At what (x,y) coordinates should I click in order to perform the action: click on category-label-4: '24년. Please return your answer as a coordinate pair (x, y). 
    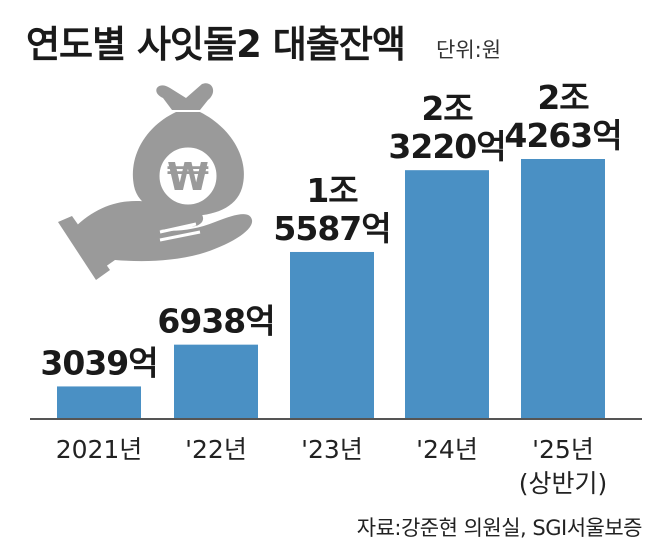
    Looking at the image, I should click on (447, 449).